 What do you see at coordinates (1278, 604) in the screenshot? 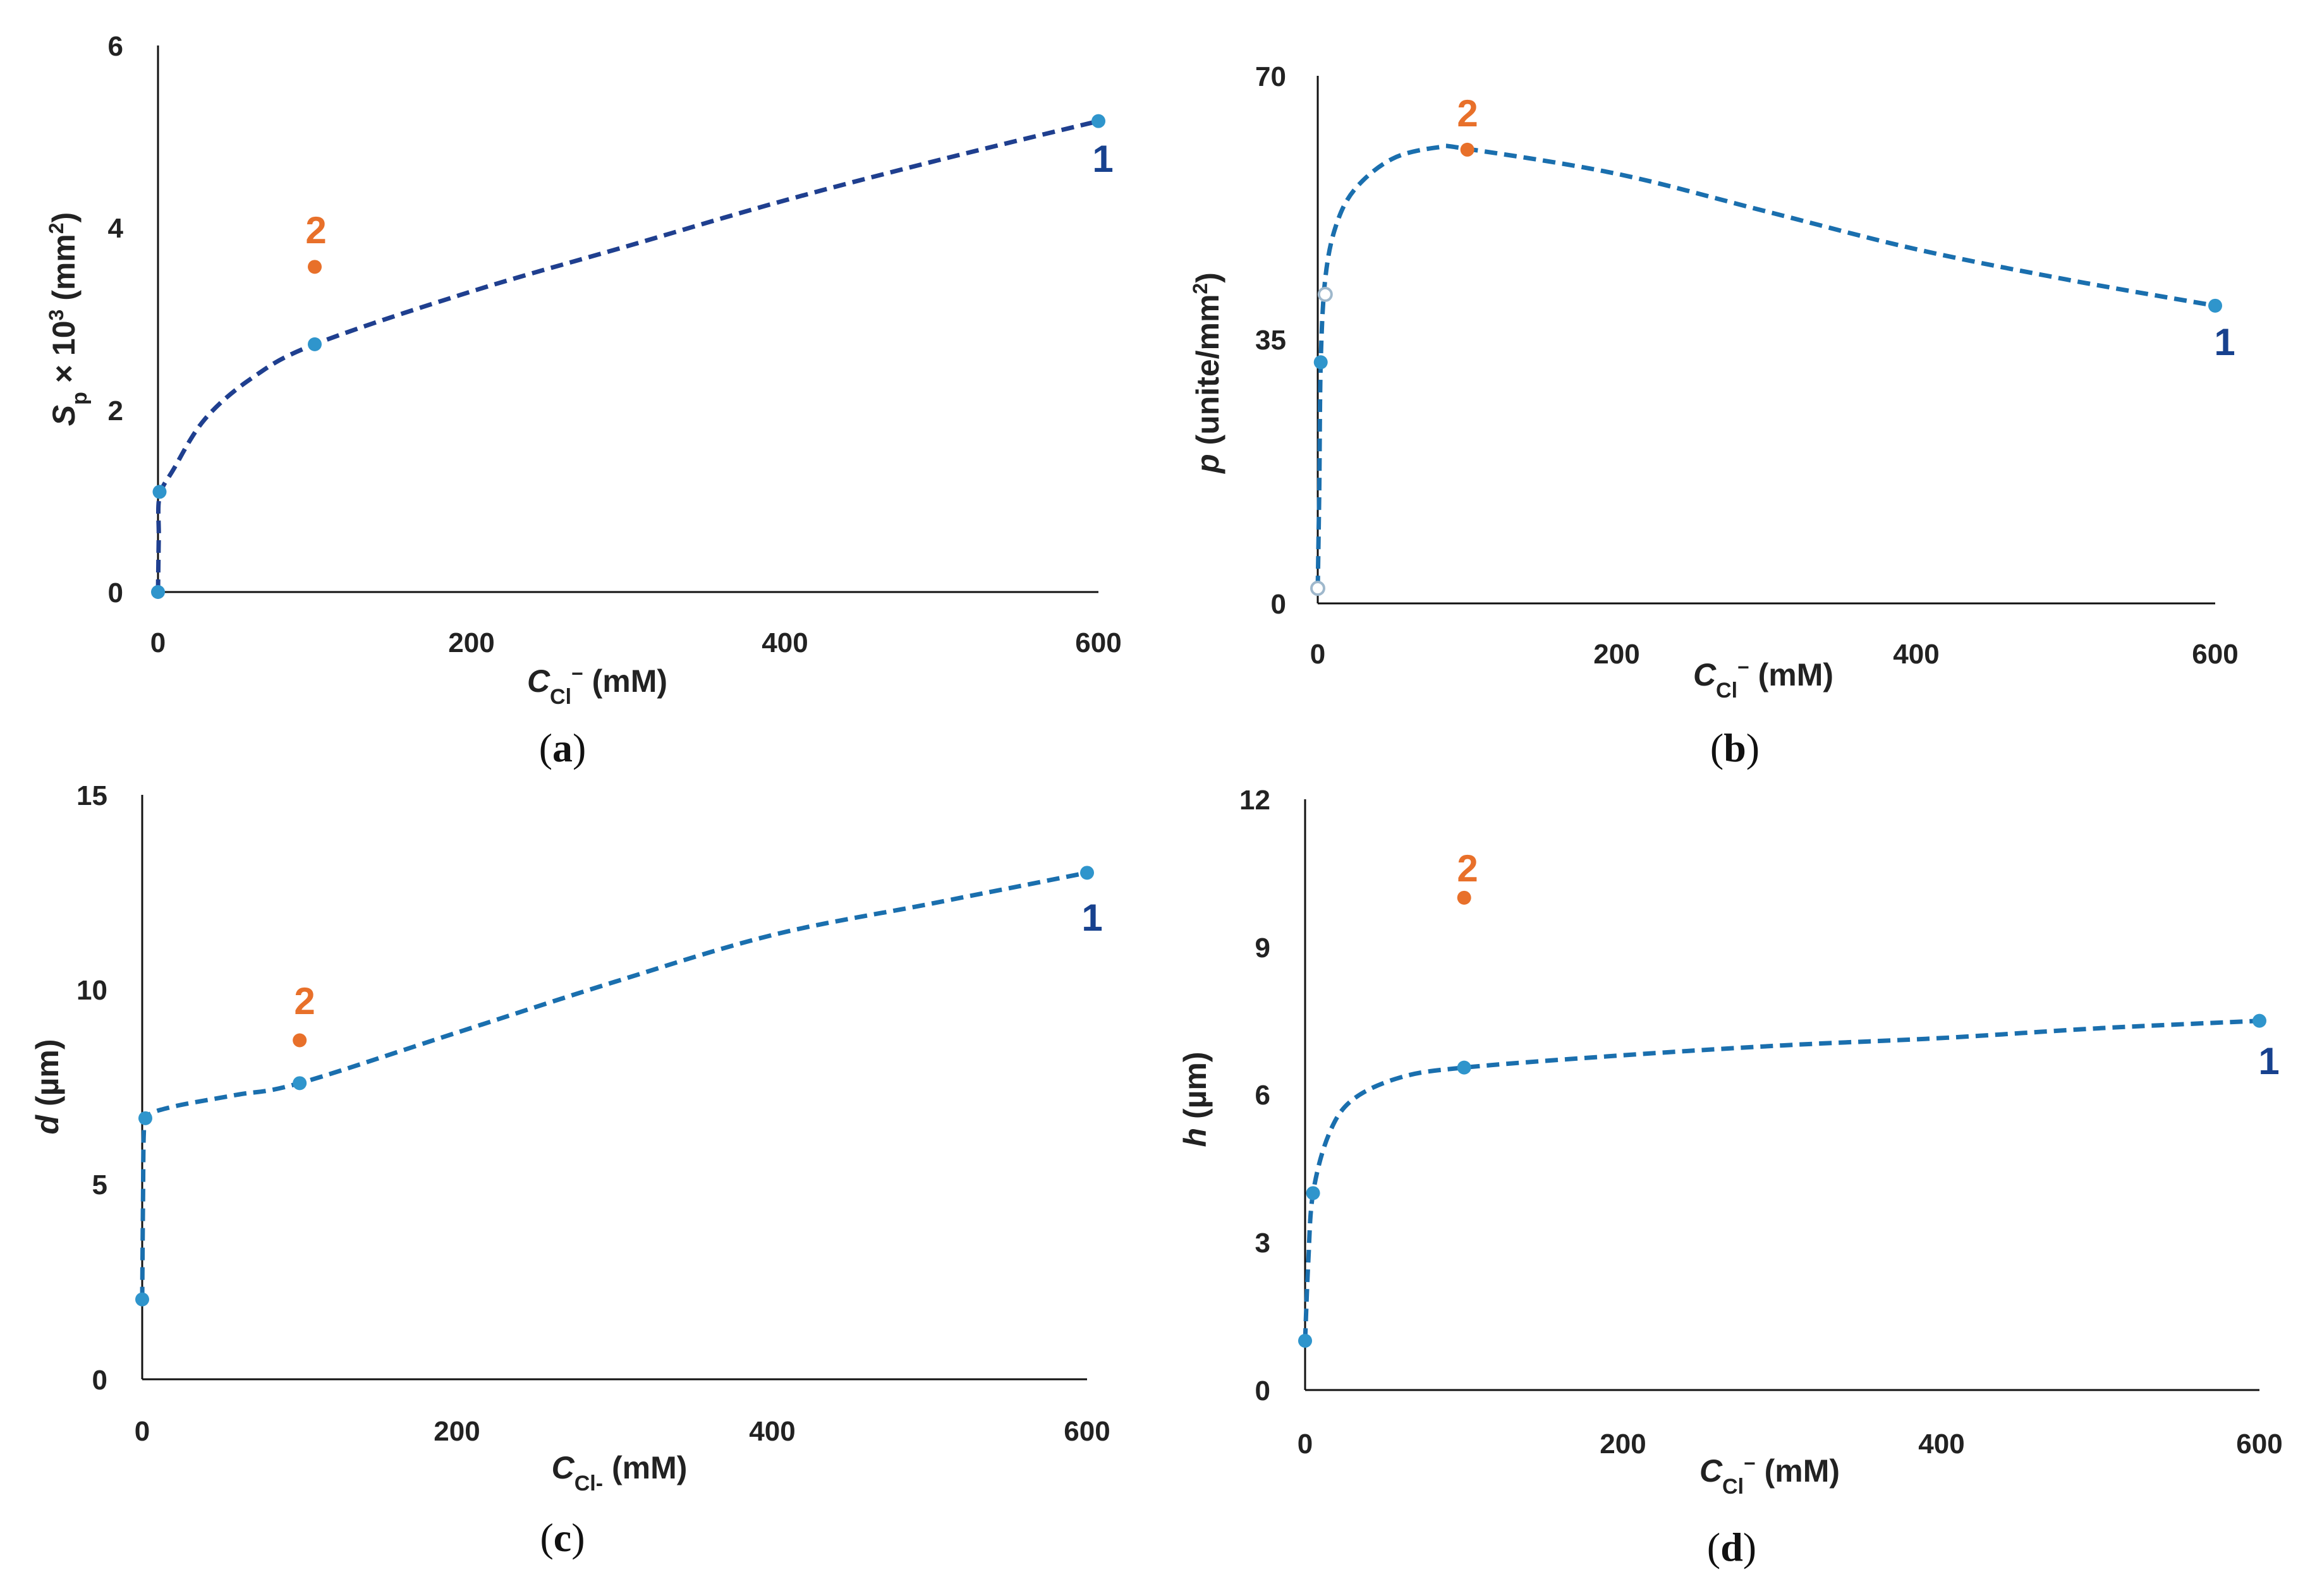
I see `panel-b-ytick-0: 0` at bounding box center [1278, 604].